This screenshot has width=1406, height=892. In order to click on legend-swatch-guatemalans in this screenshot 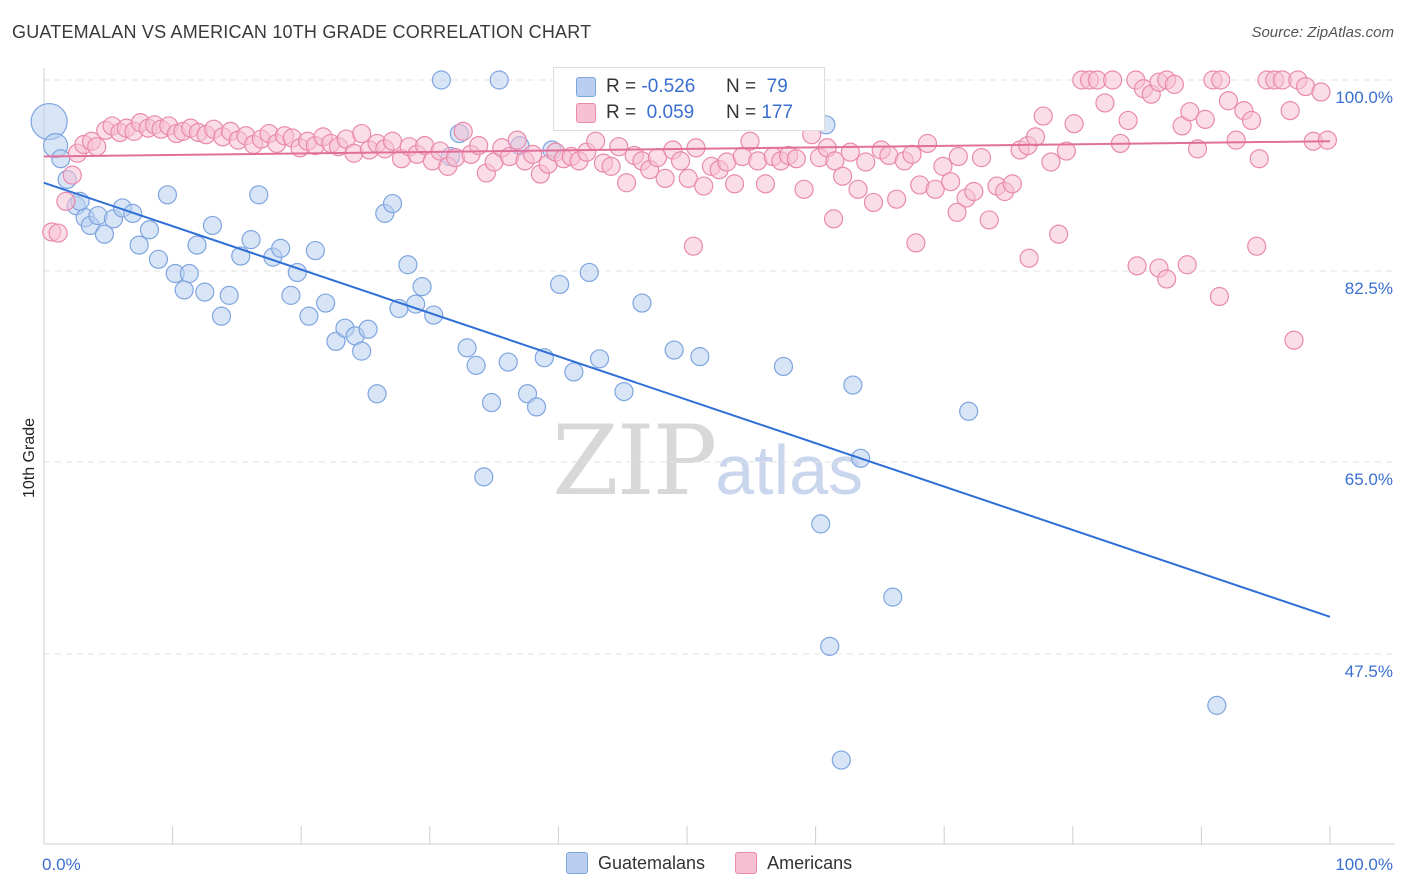, I will do `click(586, 87)`.